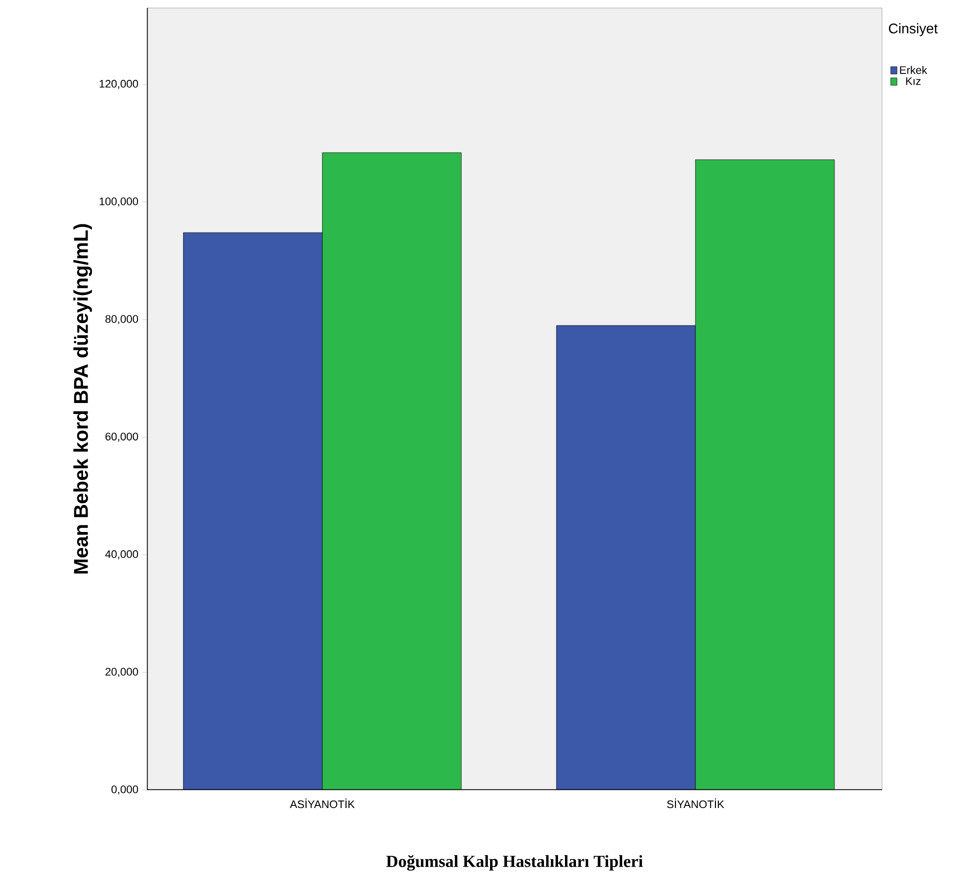 Image resolution: width=978 pixels, height=893 pixels. Describe the element at coordinates (914, 70) in the screenshot. I see `legend-label: Erkek` at that location.